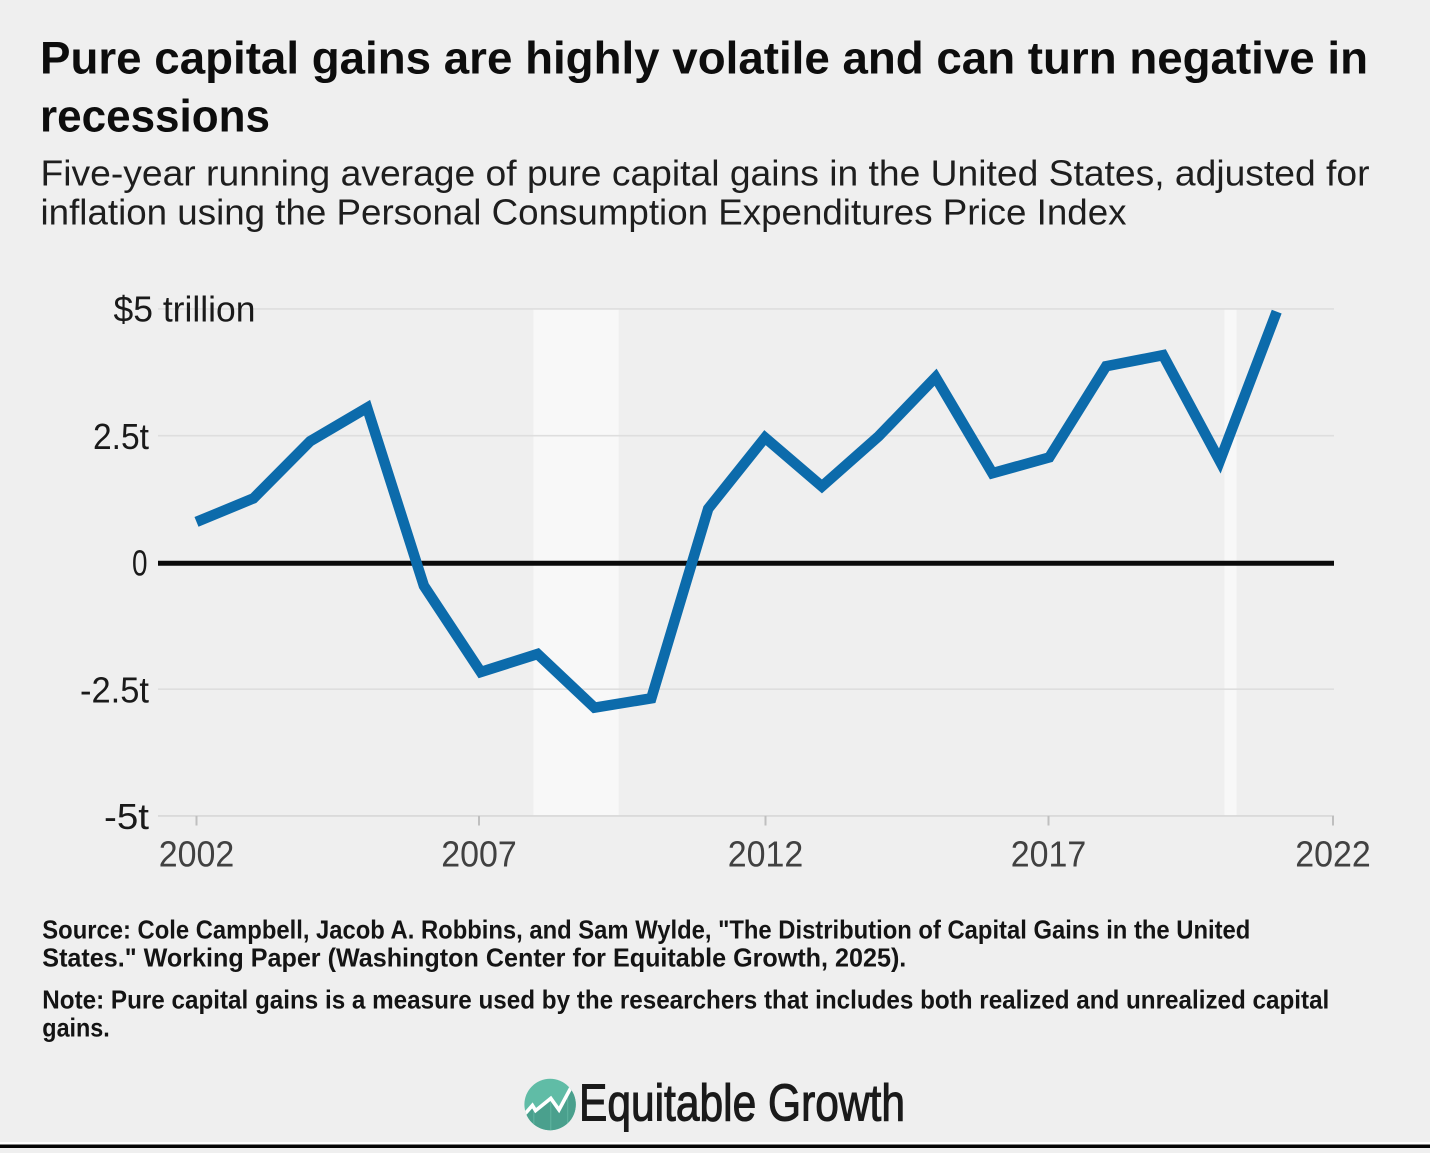  I want to click on svg-text: 2022, so click(1333, 853).